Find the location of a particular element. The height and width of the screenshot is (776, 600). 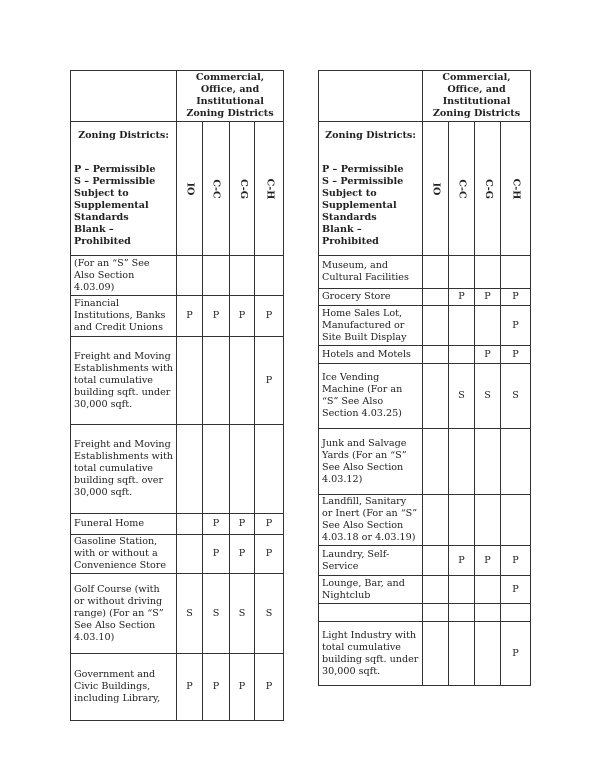

legend-line: P – Permissible is located at coordinates (363, 169).